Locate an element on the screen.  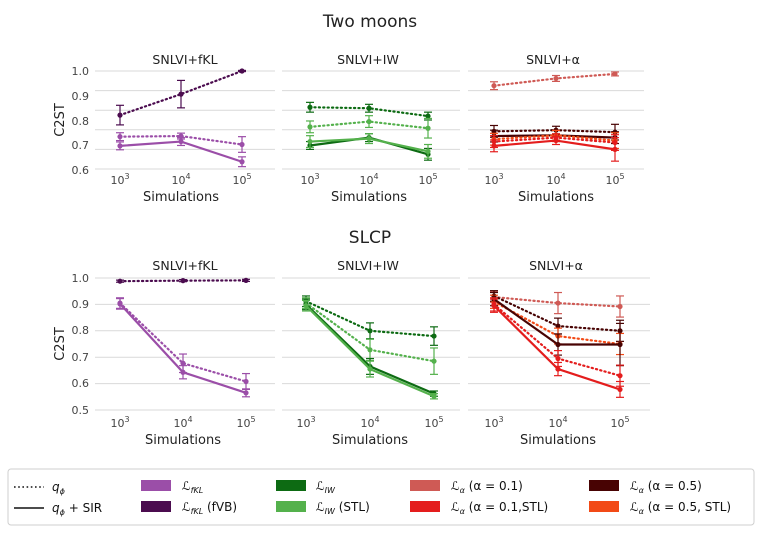
legend-patch-iw-stl is located at coordinates (291, 506).